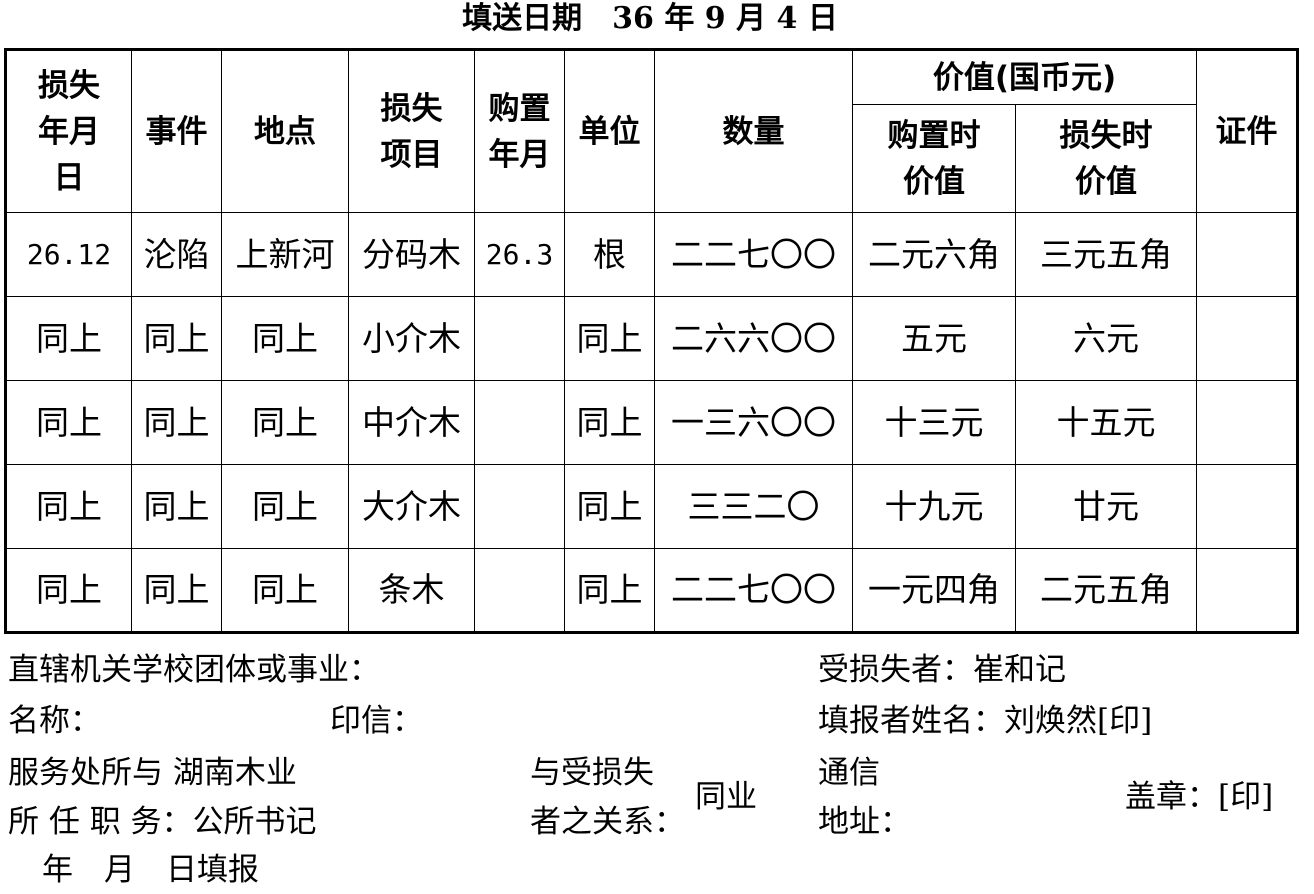  I want to click on relation-label-1: 与受损失, so click(592, 773).